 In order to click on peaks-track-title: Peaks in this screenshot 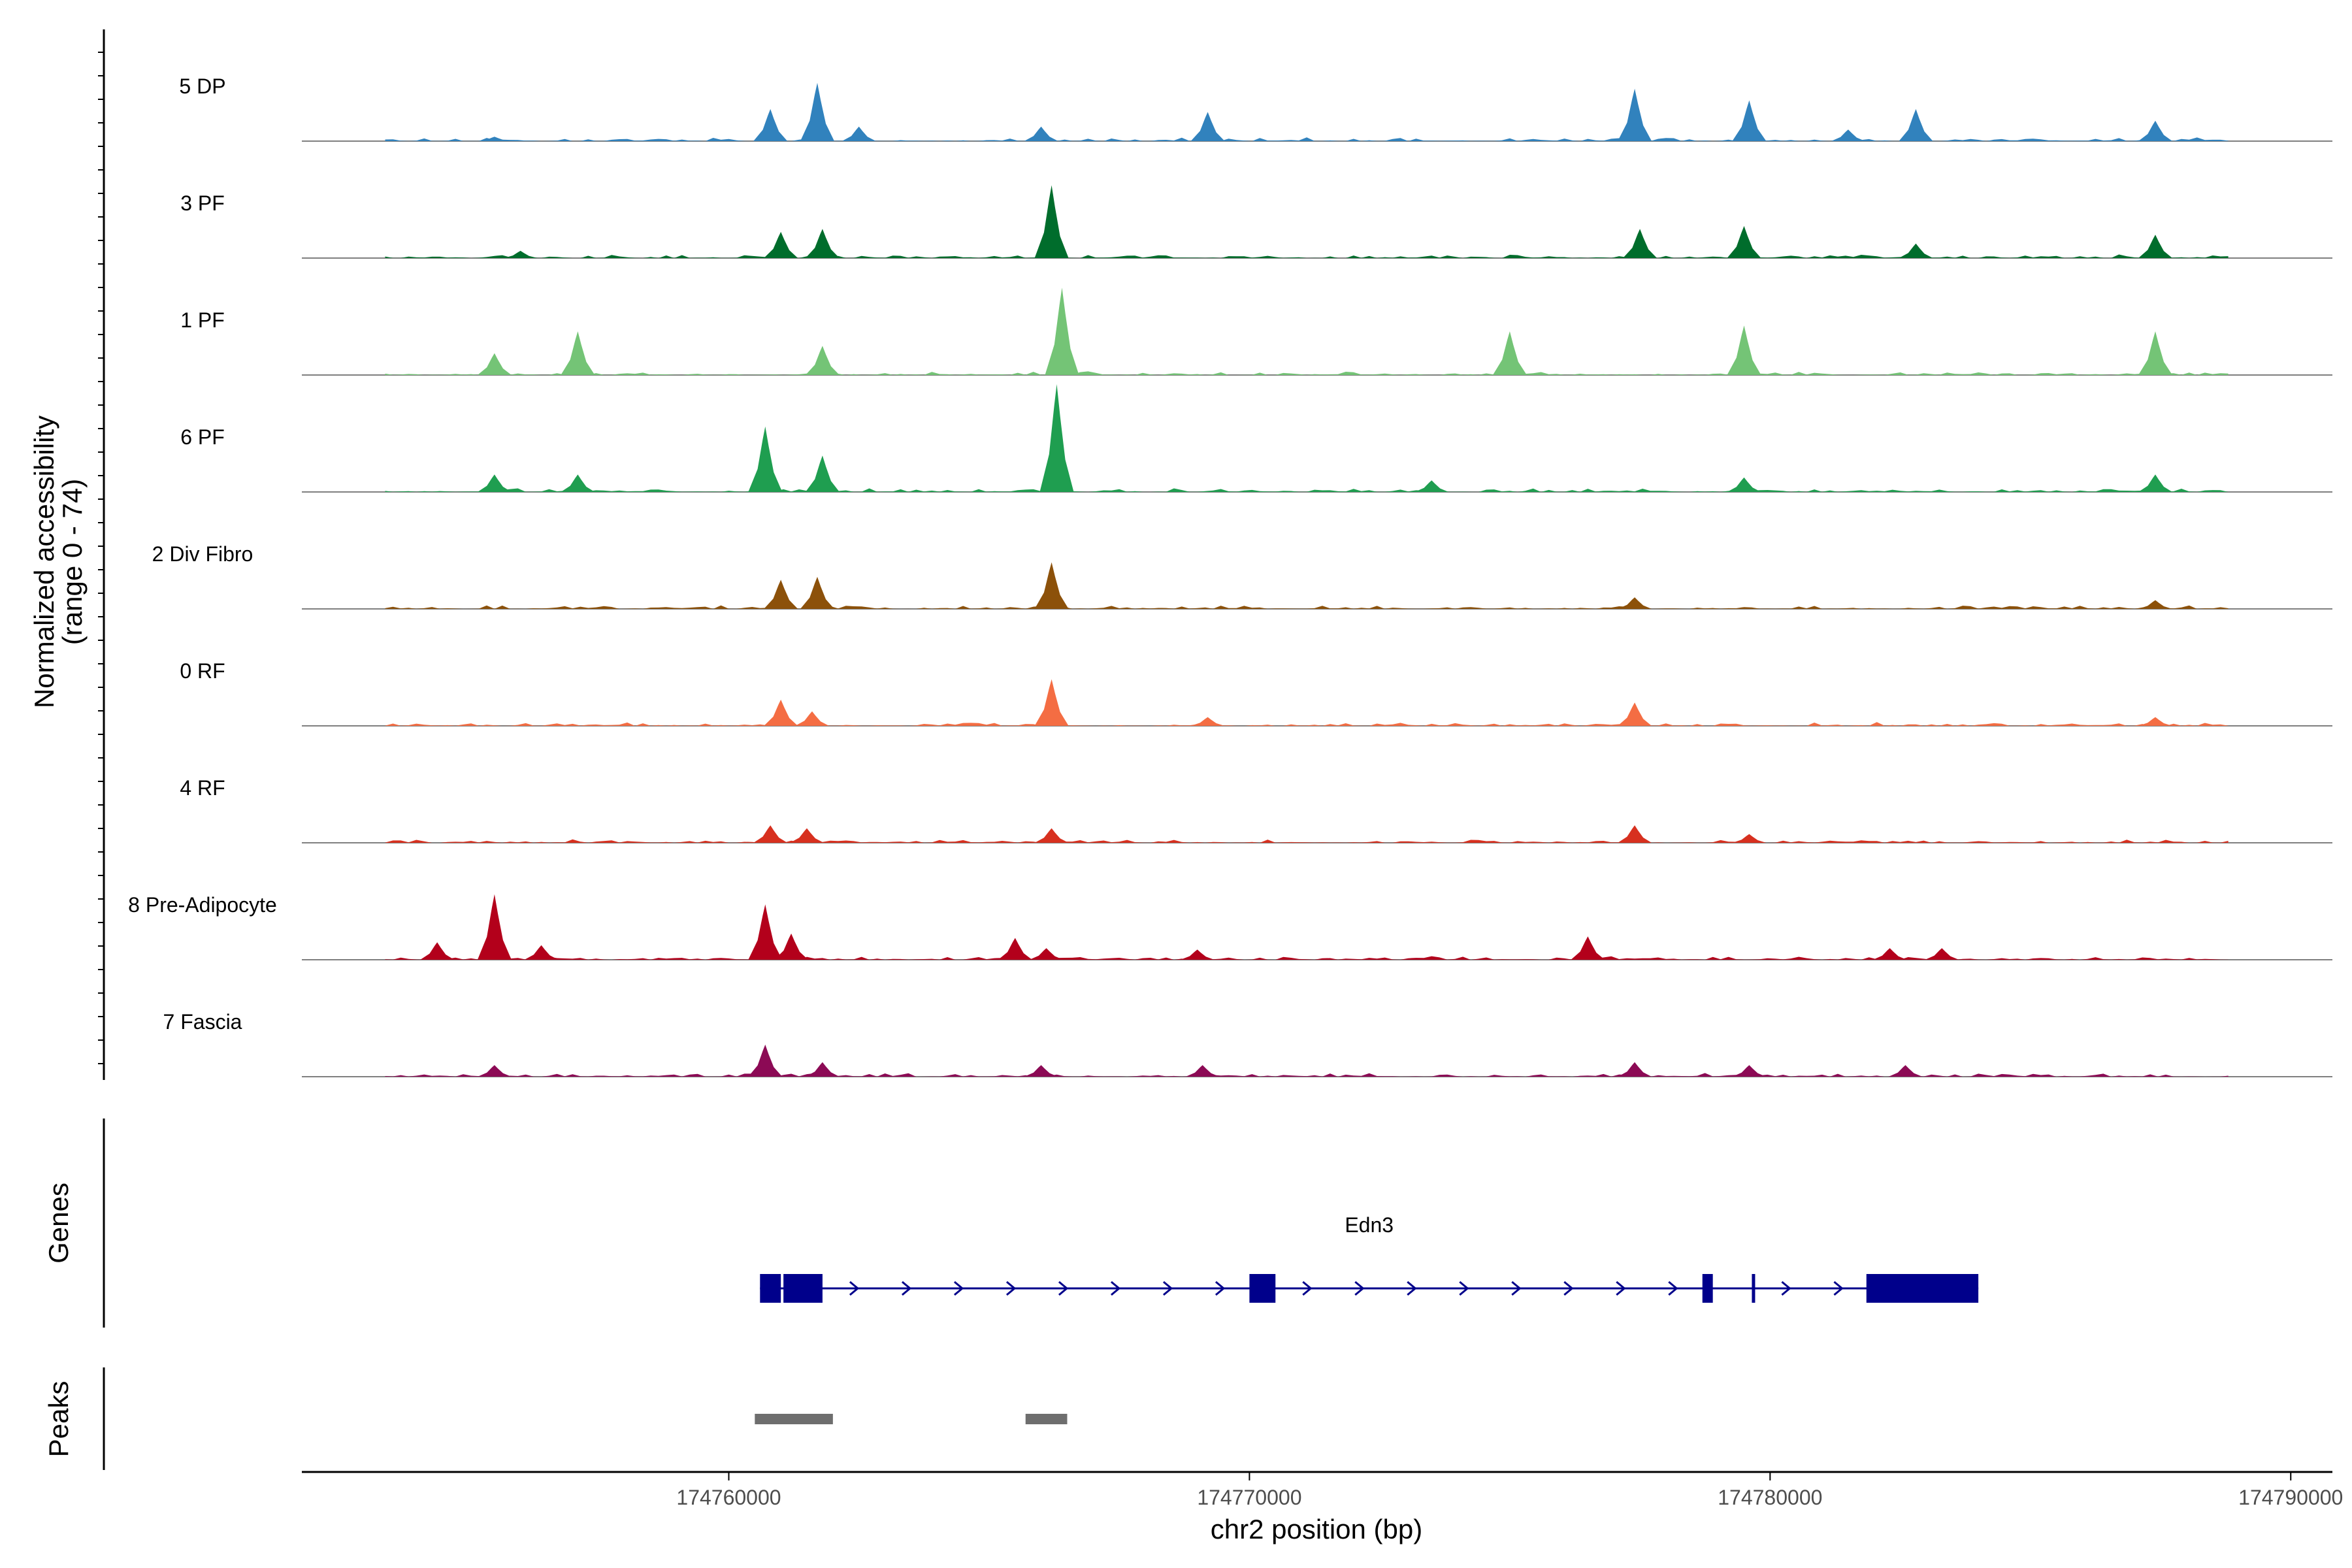, I will do `click(58, 1419)`.